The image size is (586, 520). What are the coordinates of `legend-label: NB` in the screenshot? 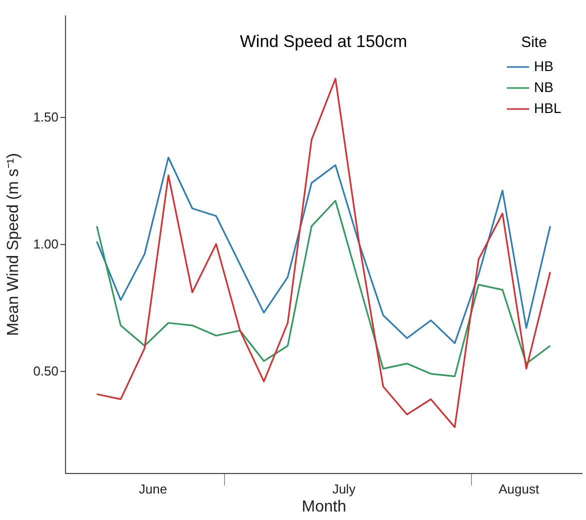 It's located at (544, 87).